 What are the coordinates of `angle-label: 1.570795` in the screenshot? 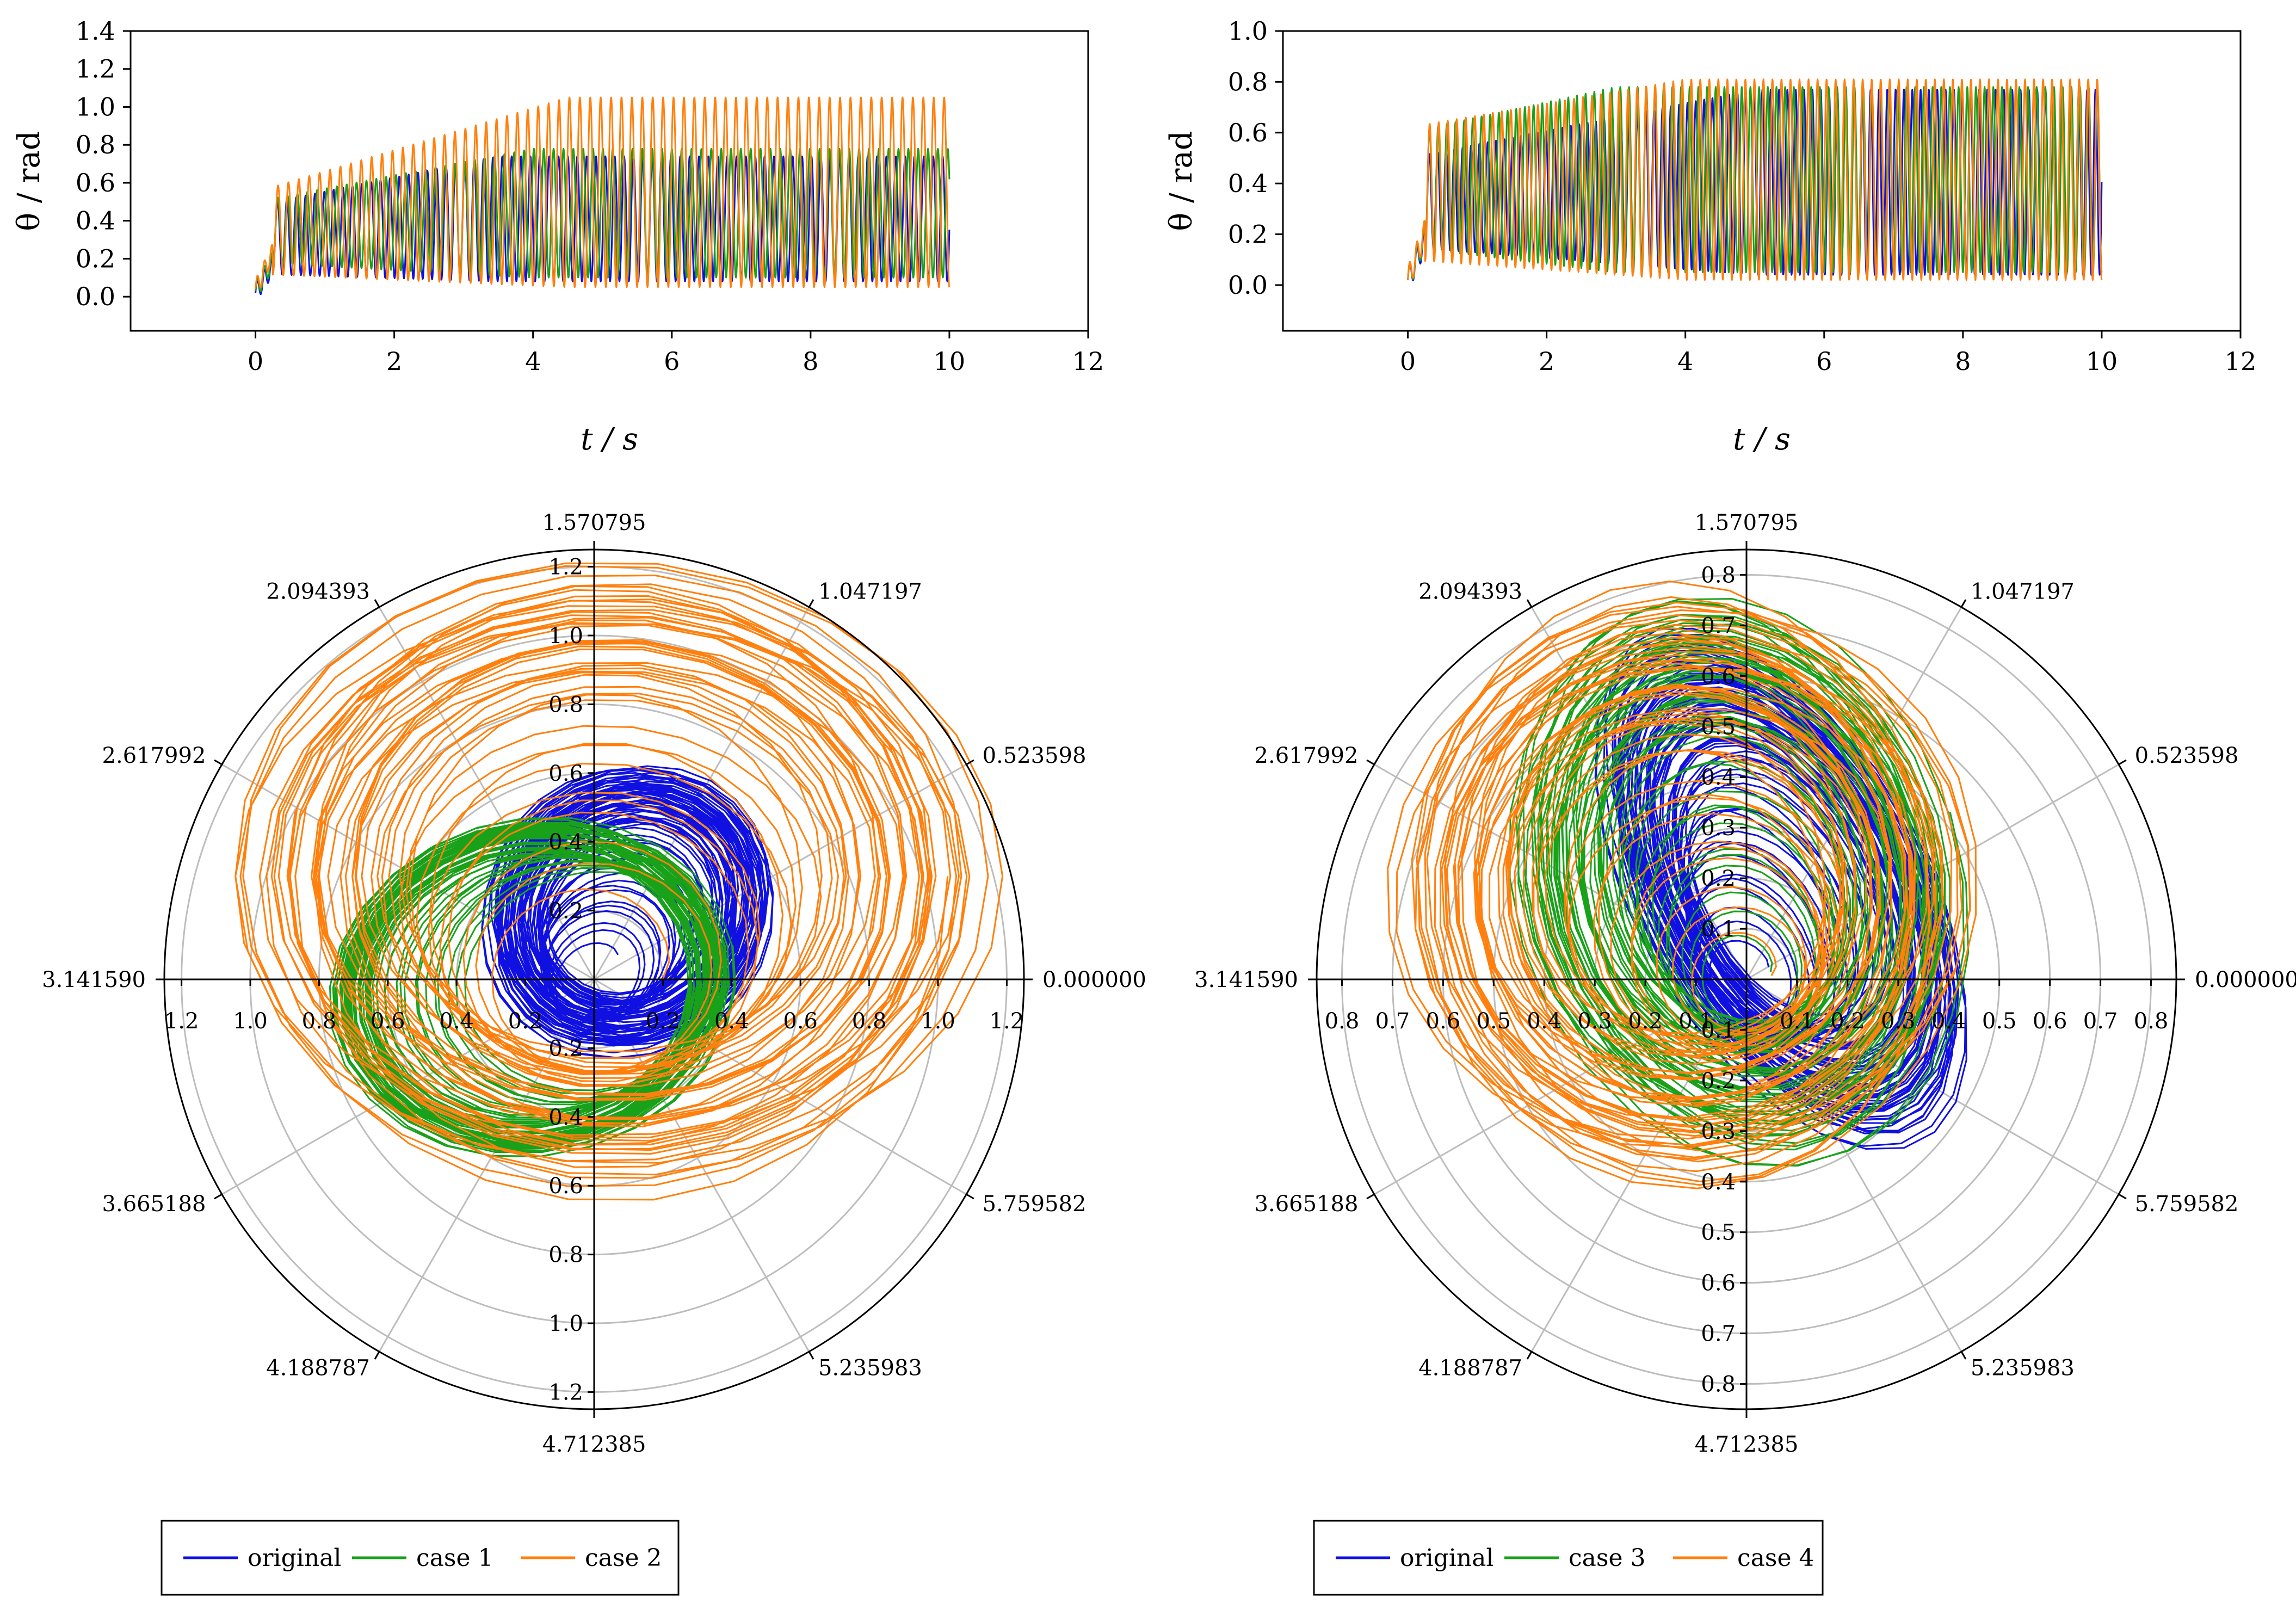 It's located at (1747, 522).